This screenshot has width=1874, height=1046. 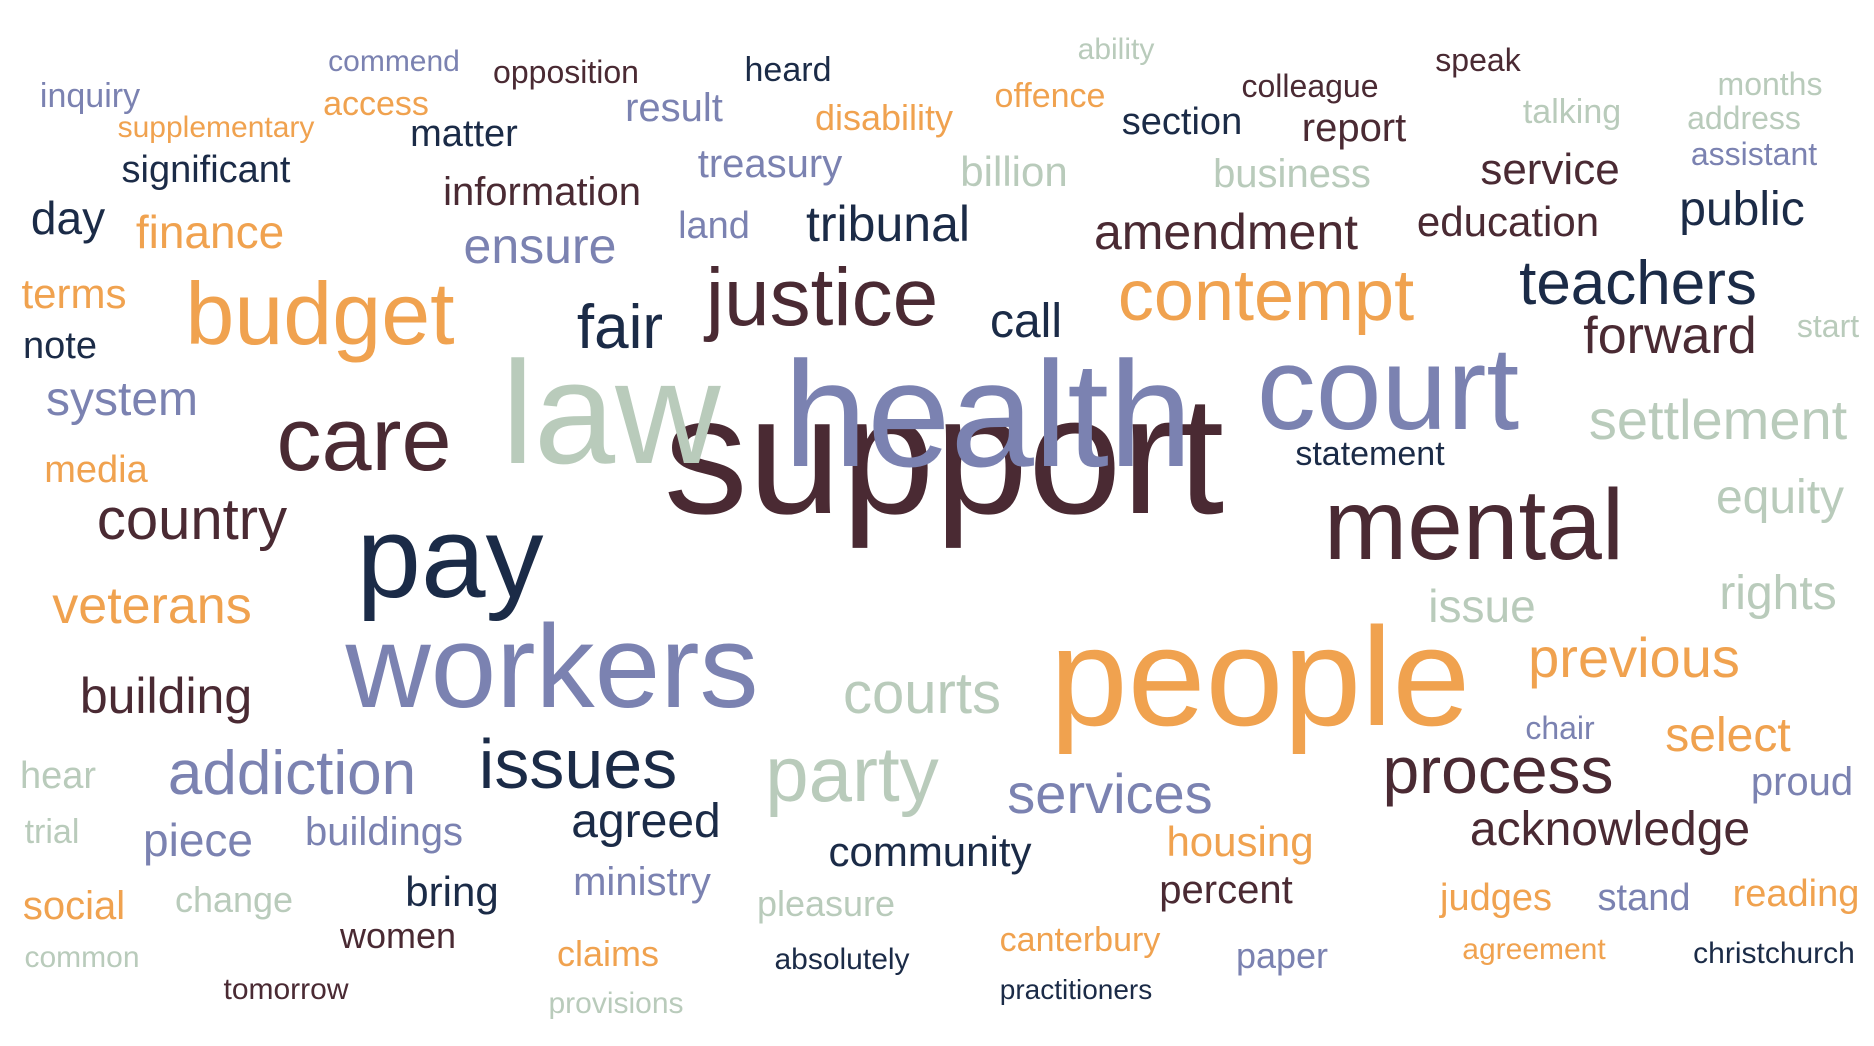 I want to click on word-start: start, so click(x=1828, y=326).